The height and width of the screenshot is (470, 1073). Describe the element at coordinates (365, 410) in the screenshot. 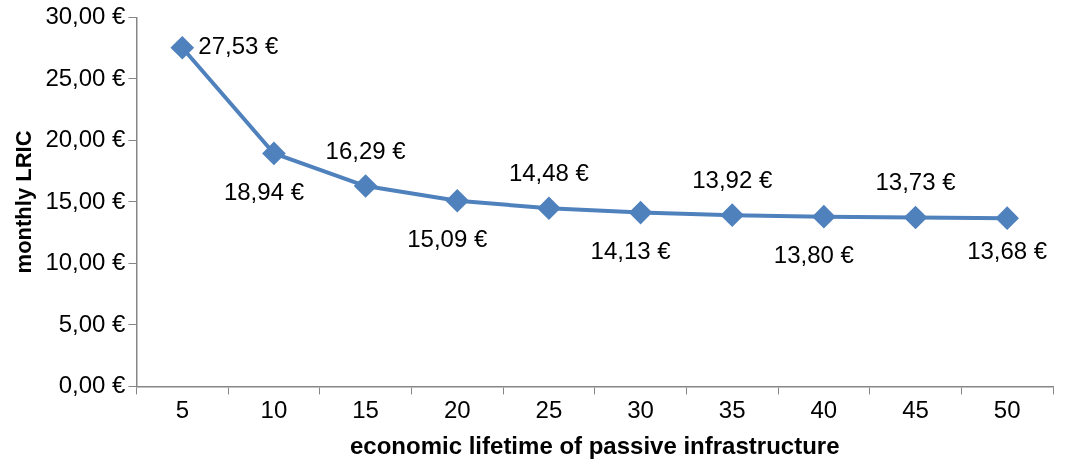

I see `x-tick-label: 15` at that location.